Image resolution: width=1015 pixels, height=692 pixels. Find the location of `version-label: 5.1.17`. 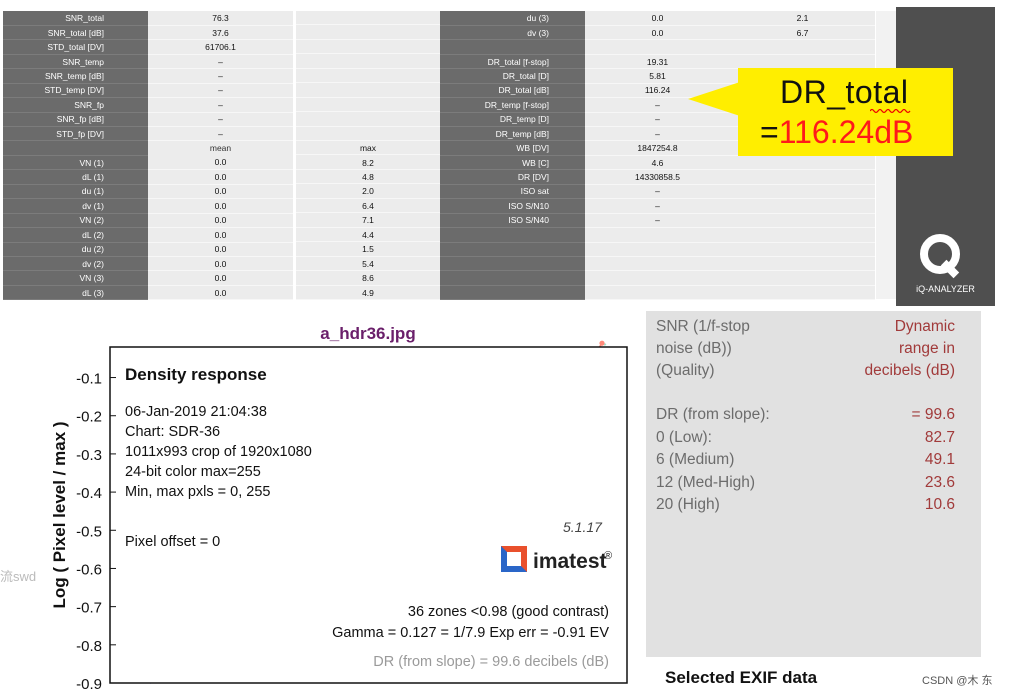

version-label: 5.1.17 is located at coordinates (583, 527).